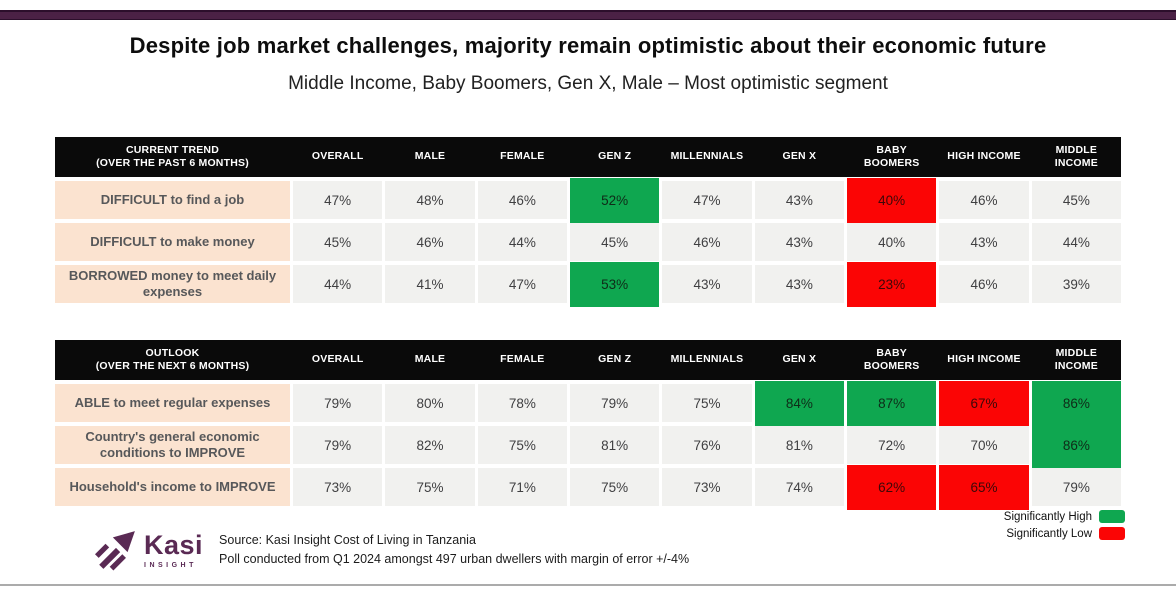  Describe the element at coordinates (172, 200) in the screenshot. I see `row-label: DIFFICULT to find a job` at that location.